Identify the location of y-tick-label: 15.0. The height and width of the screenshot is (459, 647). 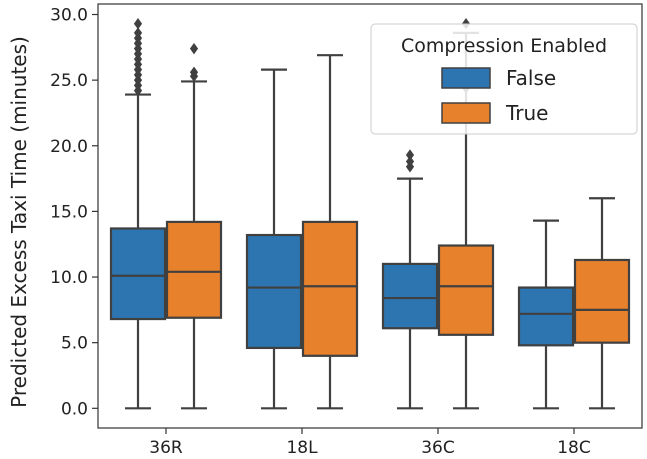
(69, 212).